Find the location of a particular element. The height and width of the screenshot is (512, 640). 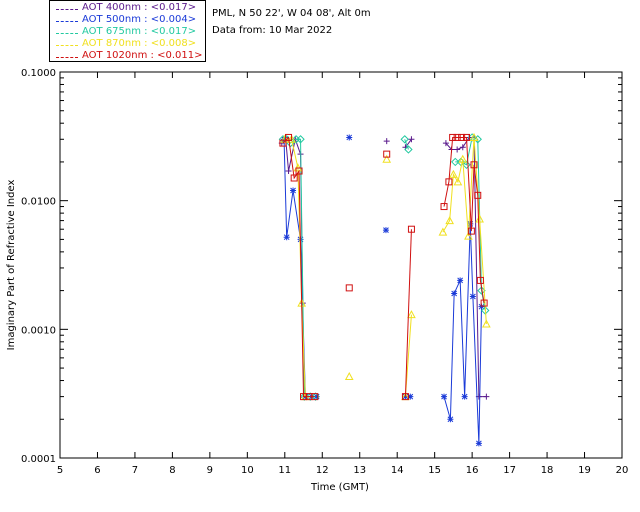

legend-item-400nm: AOT 400nm : <0.017> is located at coordinates (127, 8).